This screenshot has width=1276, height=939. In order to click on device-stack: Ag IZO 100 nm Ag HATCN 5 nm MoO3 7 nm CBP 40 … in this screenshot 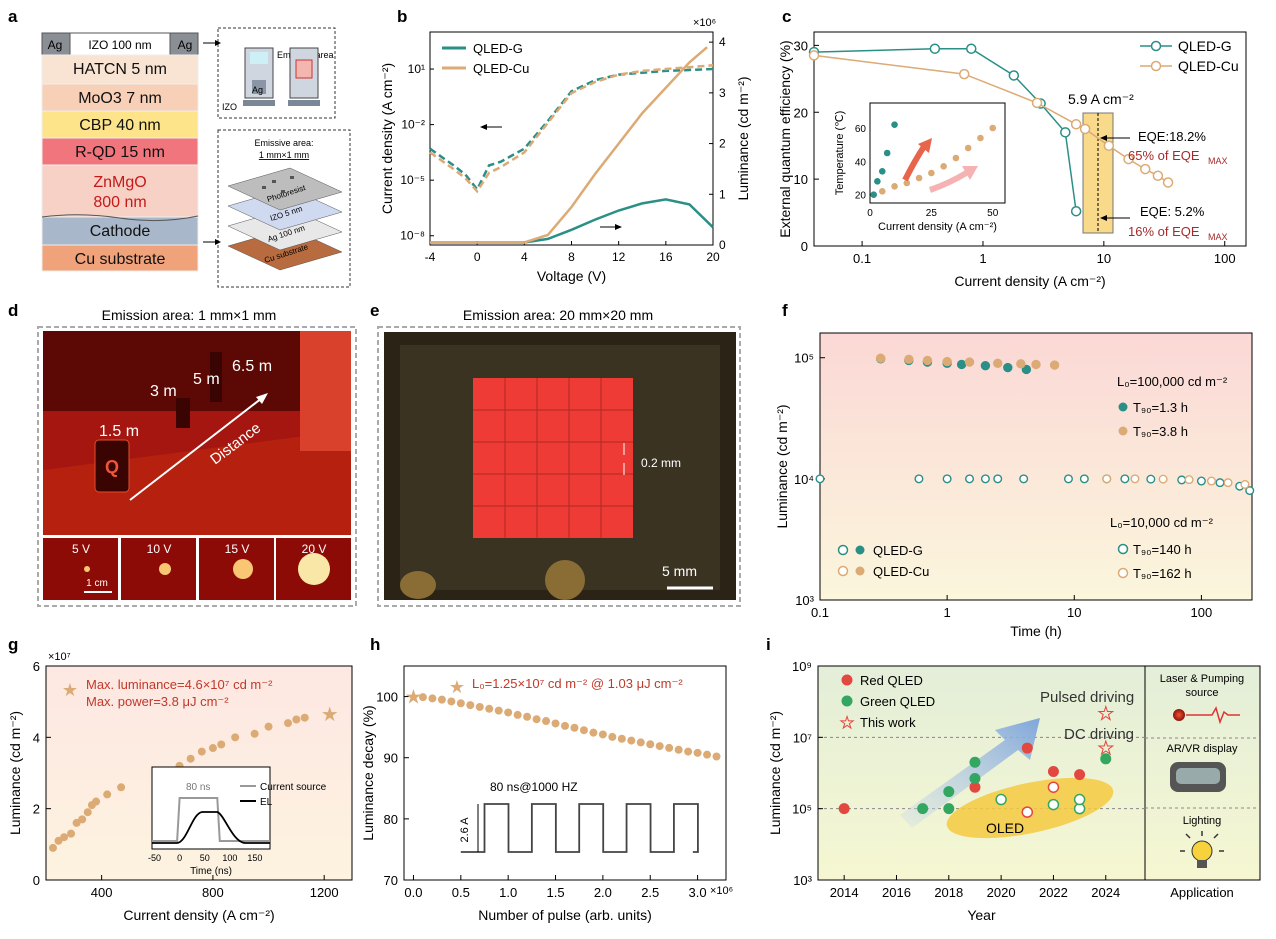, I will do `click(120, 152)`.